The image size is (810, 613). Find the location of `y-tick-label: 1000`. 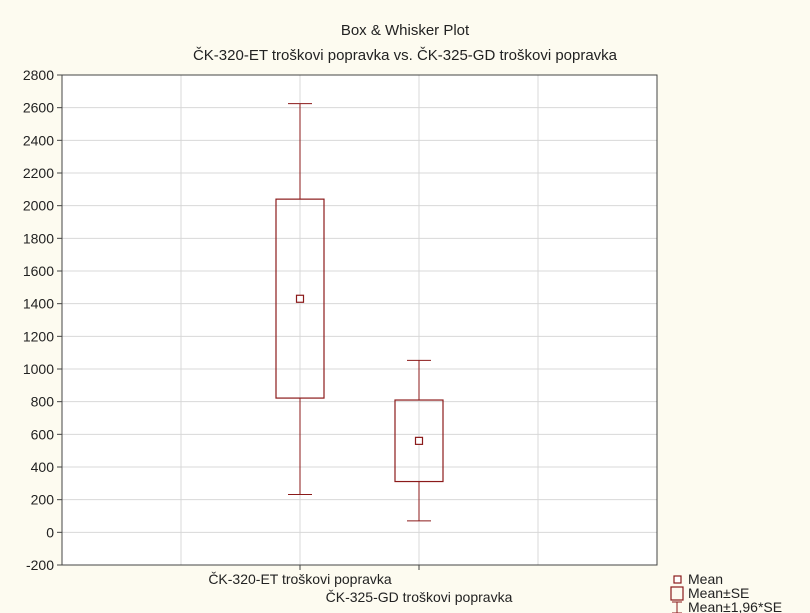

y-tick-label: 1000 is located at coordinates (38, 369).